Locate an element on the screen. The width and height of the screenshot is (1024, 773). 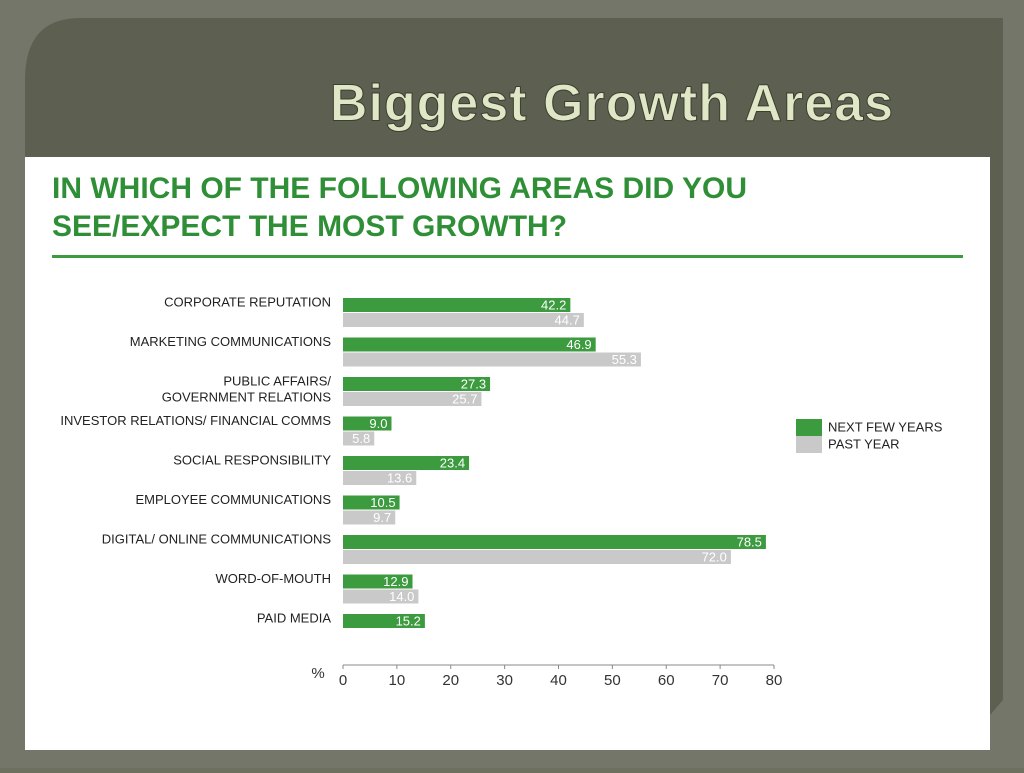
category-label: SOCIAL RESPONSIBILITY is located at coordinates (252, 459).